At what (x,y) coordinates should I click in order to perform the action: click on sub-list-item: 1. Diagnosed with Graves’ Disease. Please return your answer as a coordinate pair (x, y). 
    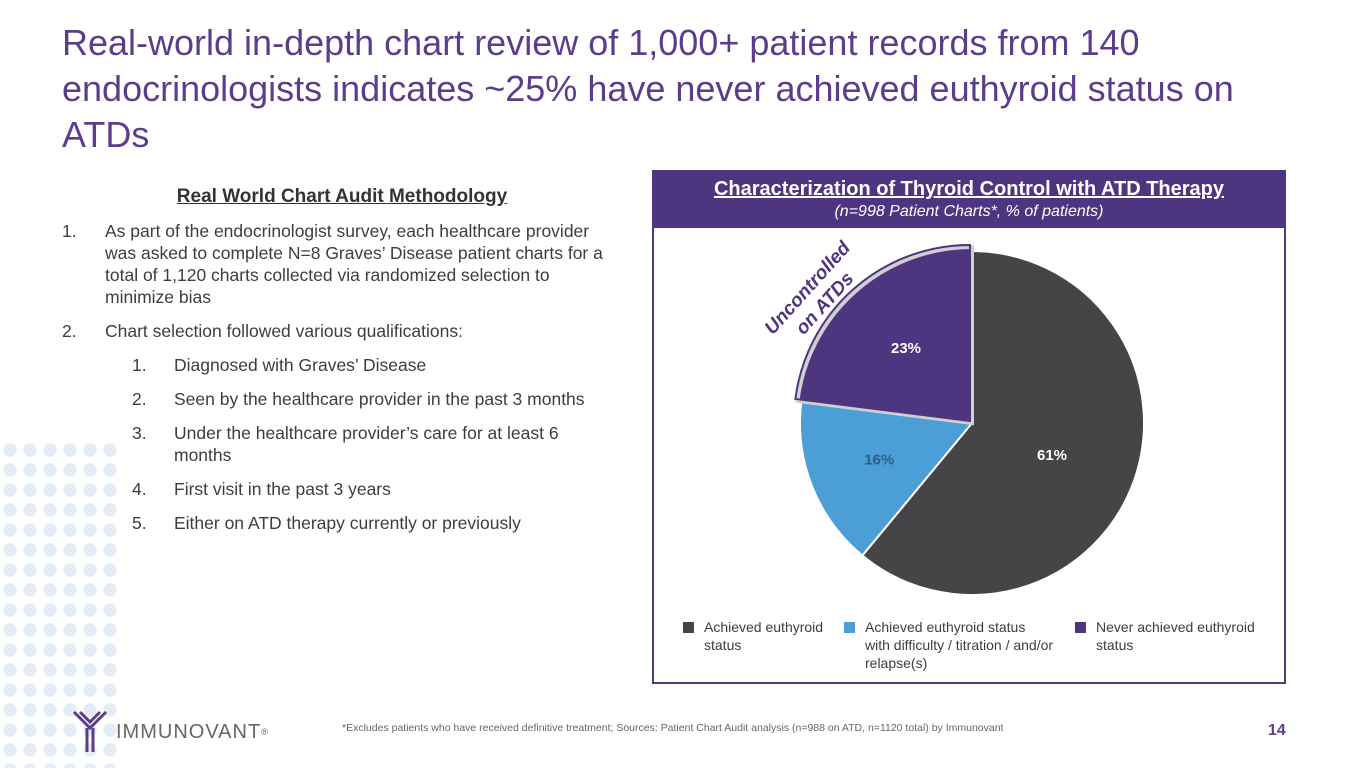
    Looking at the image, I should click on (327, 365).